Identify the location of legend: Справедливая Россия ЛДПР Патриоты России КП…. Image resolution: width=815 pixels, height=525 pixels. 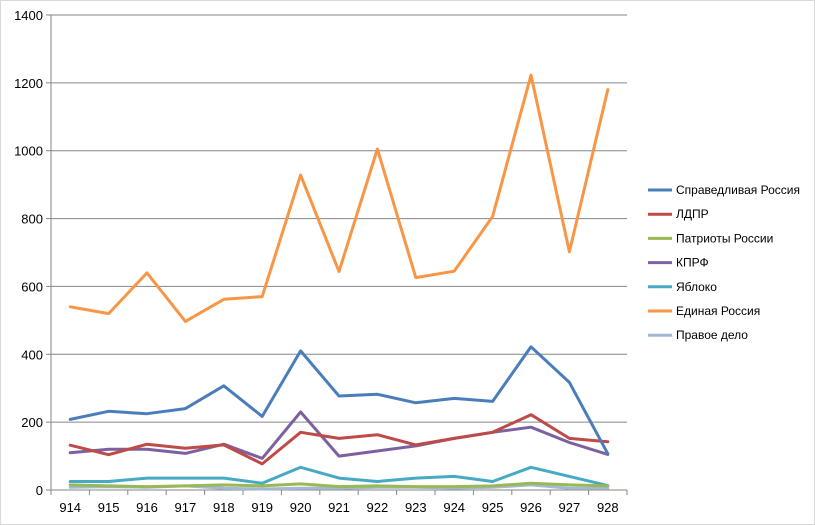
(724, 262).